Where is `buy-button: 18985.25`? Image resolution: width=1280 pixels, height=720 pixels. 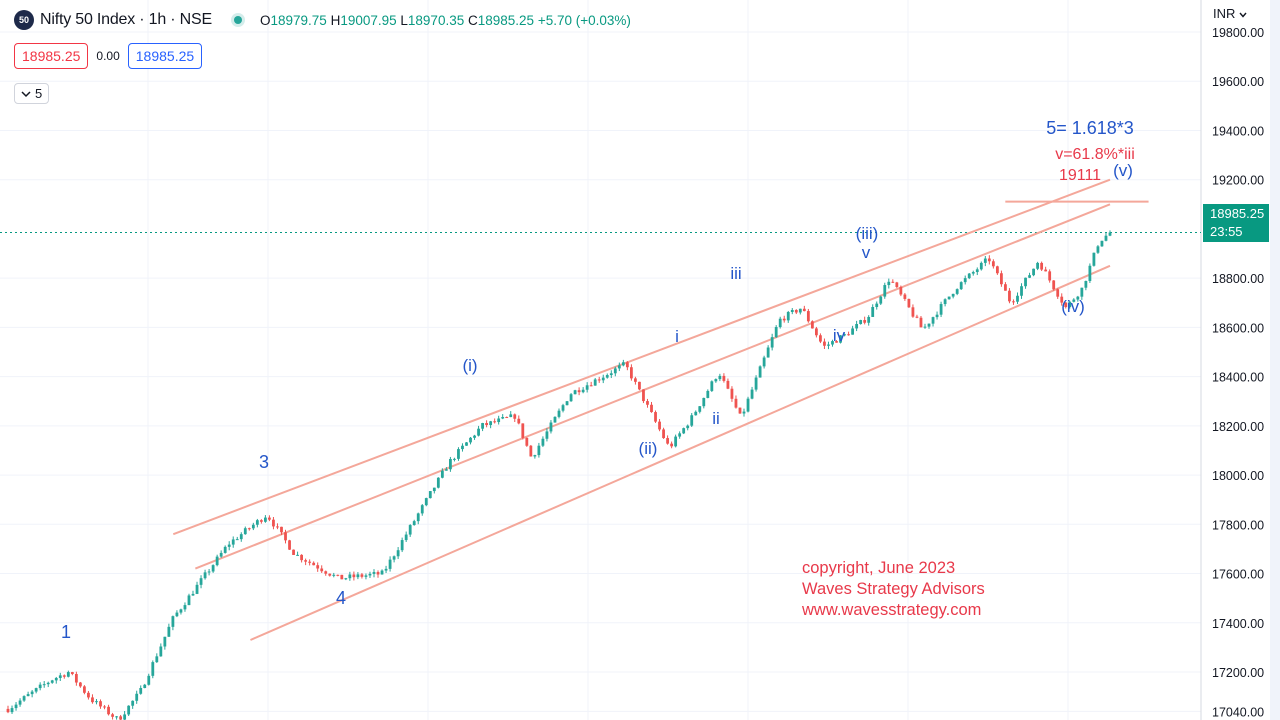
buy-button: 18985.25 is located at coordinates (165, 56).